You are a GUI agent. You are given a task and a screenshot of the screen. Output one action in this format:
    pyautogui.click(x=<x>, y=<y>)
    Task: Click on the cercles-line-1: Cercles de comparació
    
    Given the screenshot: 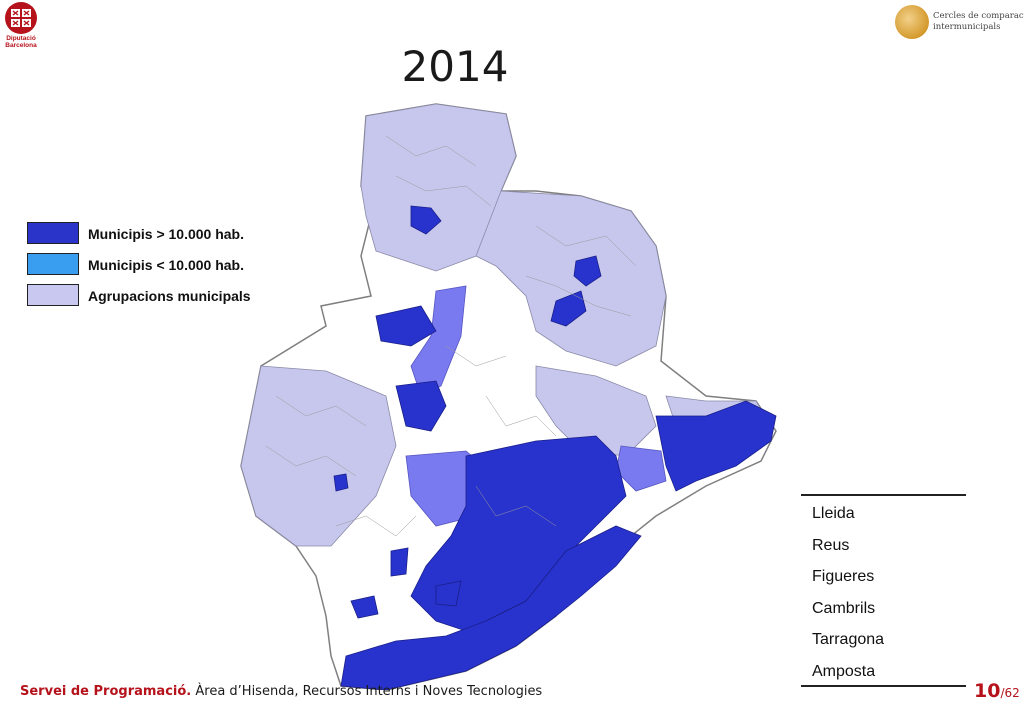 What is the action you would take?
    pyautogui.click(x=978, y=16)
    